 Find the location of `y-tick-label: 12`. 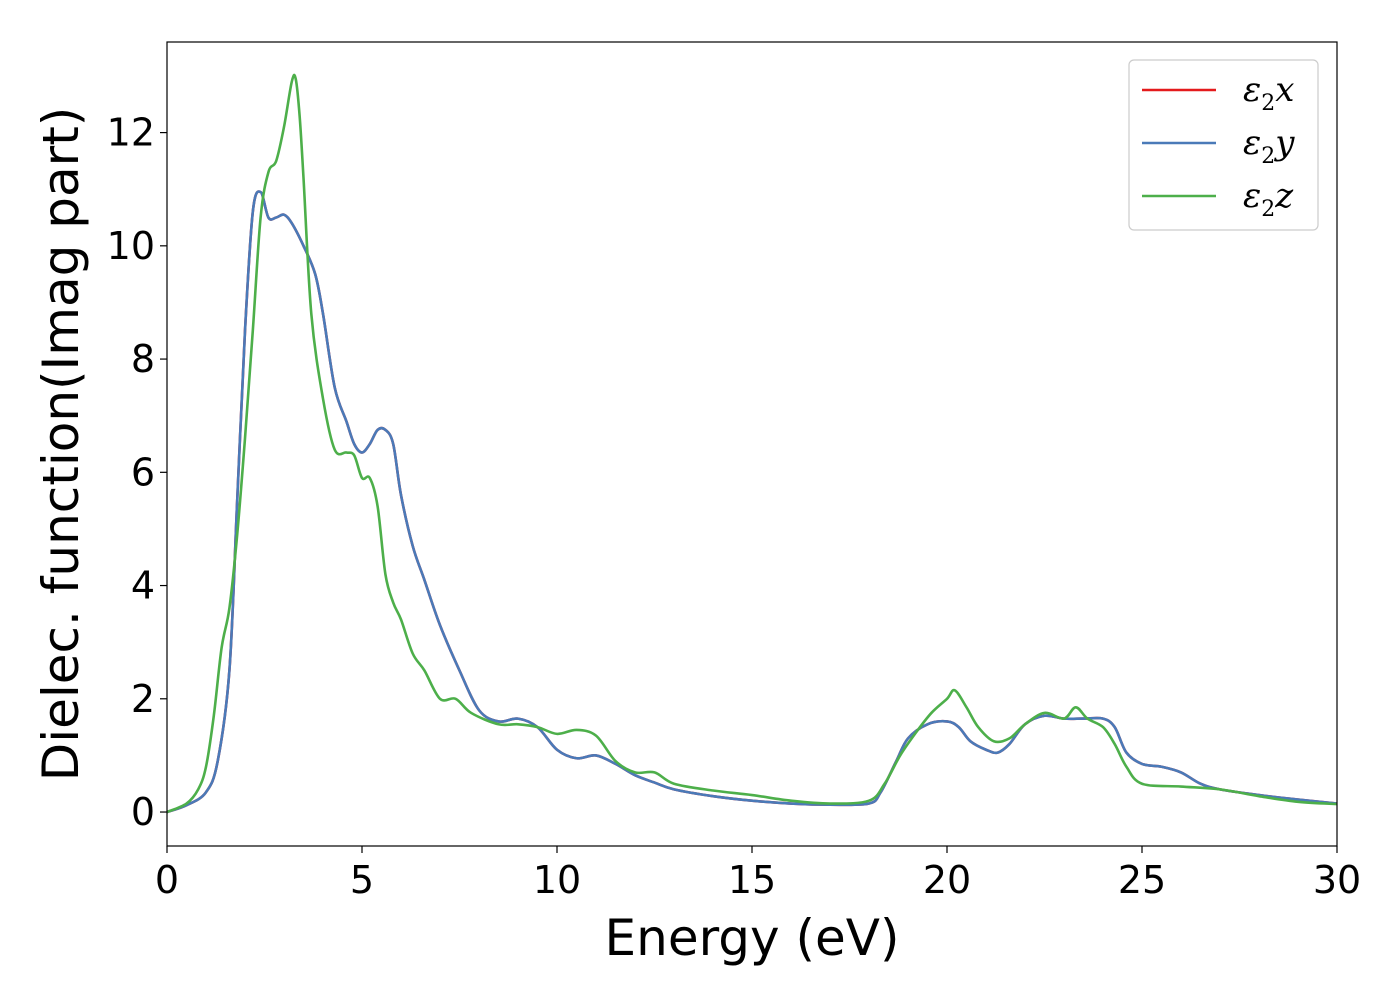

y-tick-label: 12 is located at coordinates (131, 133).